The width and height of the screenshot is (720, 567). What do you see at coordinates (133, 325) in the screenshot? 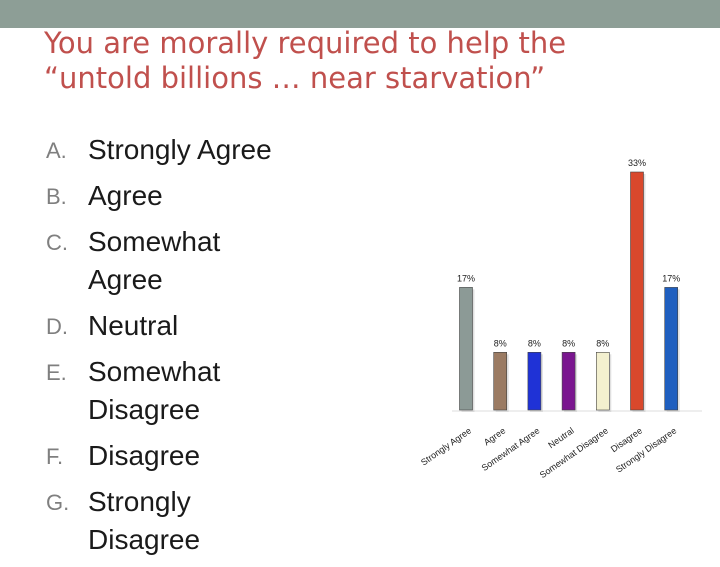
I see `option-text: Neutral` at bounding box center [133, 325].